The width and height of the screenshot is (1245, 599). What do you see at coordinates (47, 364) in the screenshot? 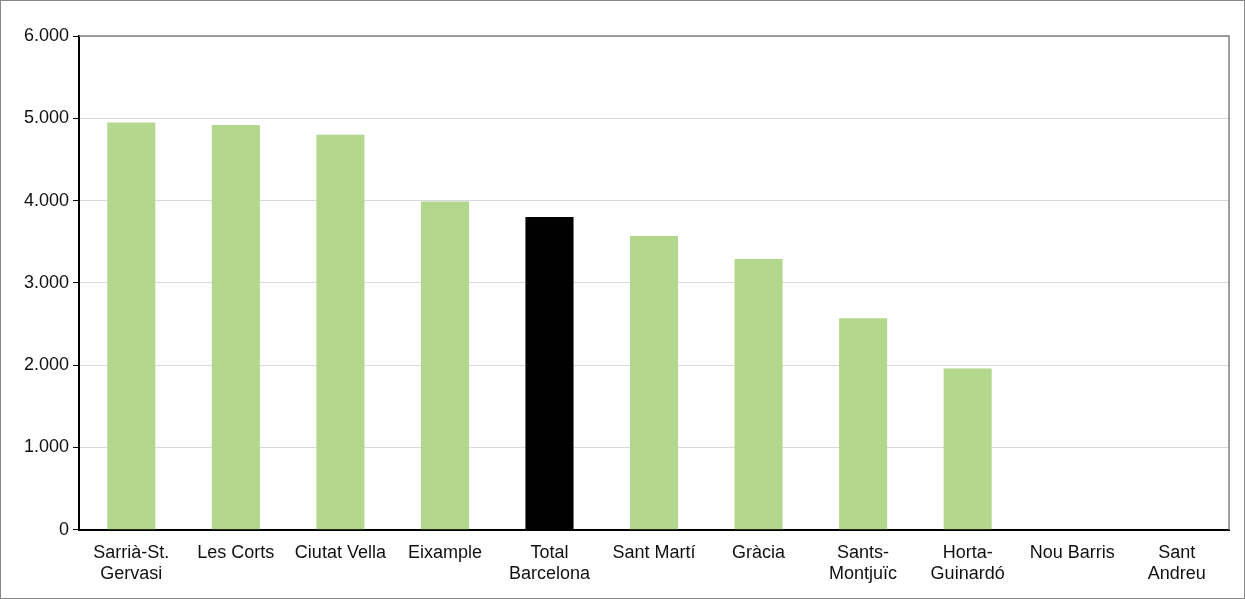
I see `y-tick-label: 2.000` at bounding box center [47, 364].